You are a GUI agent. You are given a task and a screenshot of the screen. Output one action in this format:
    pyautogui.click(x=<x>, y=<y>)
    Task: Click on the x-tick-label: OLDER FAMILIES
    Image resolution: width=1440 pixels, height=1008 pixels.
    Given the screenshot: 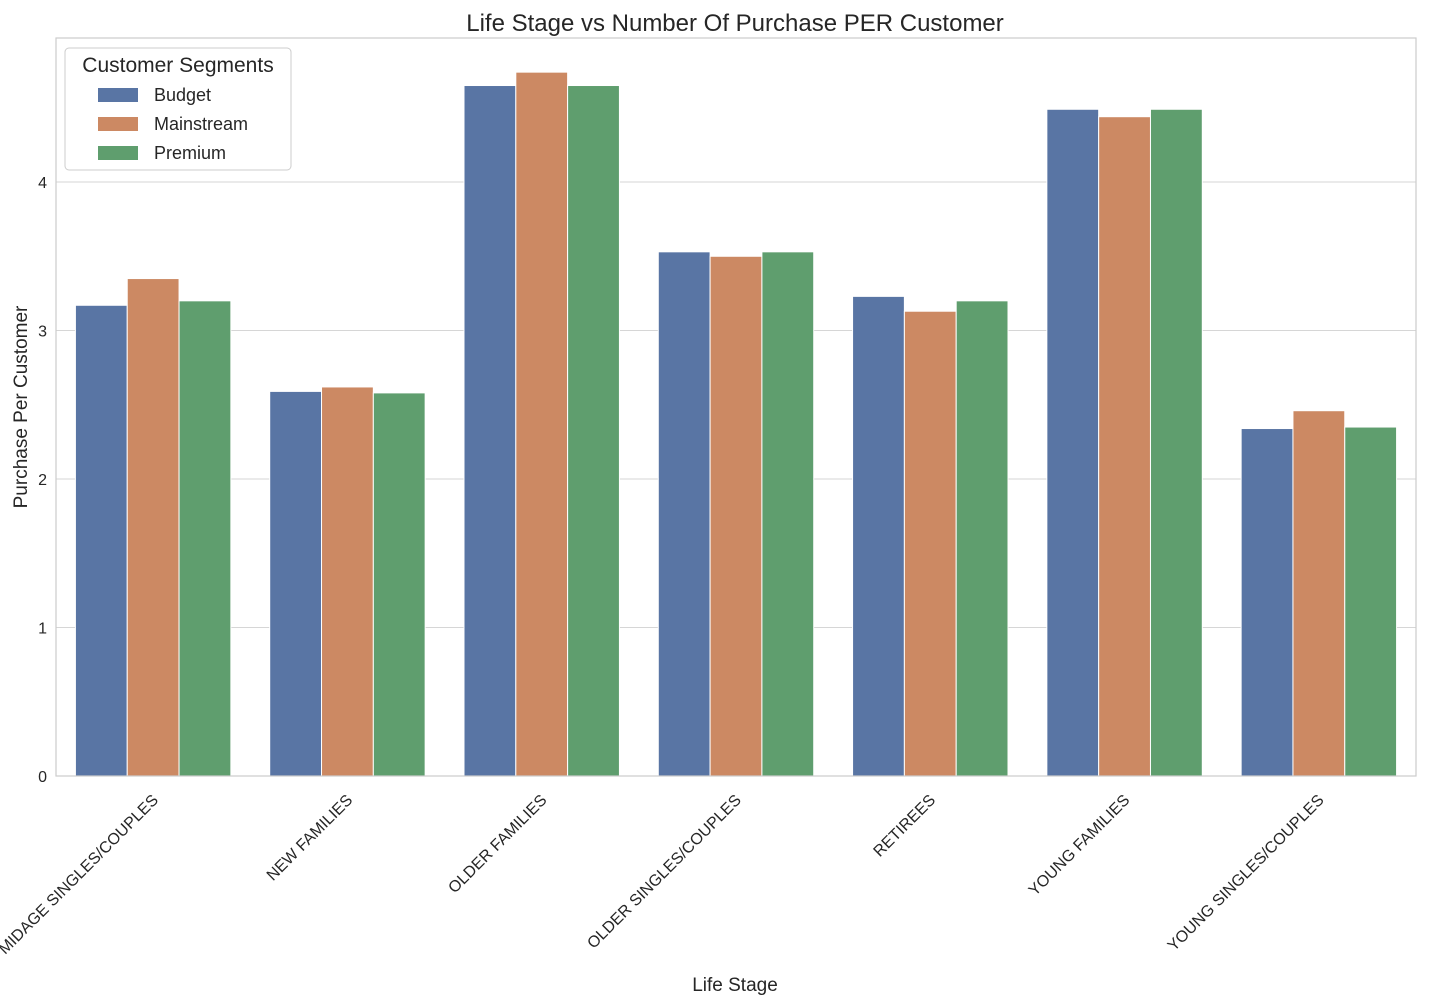 What is the action you would take?
    pyautogui.click(x=497, y=844)
    